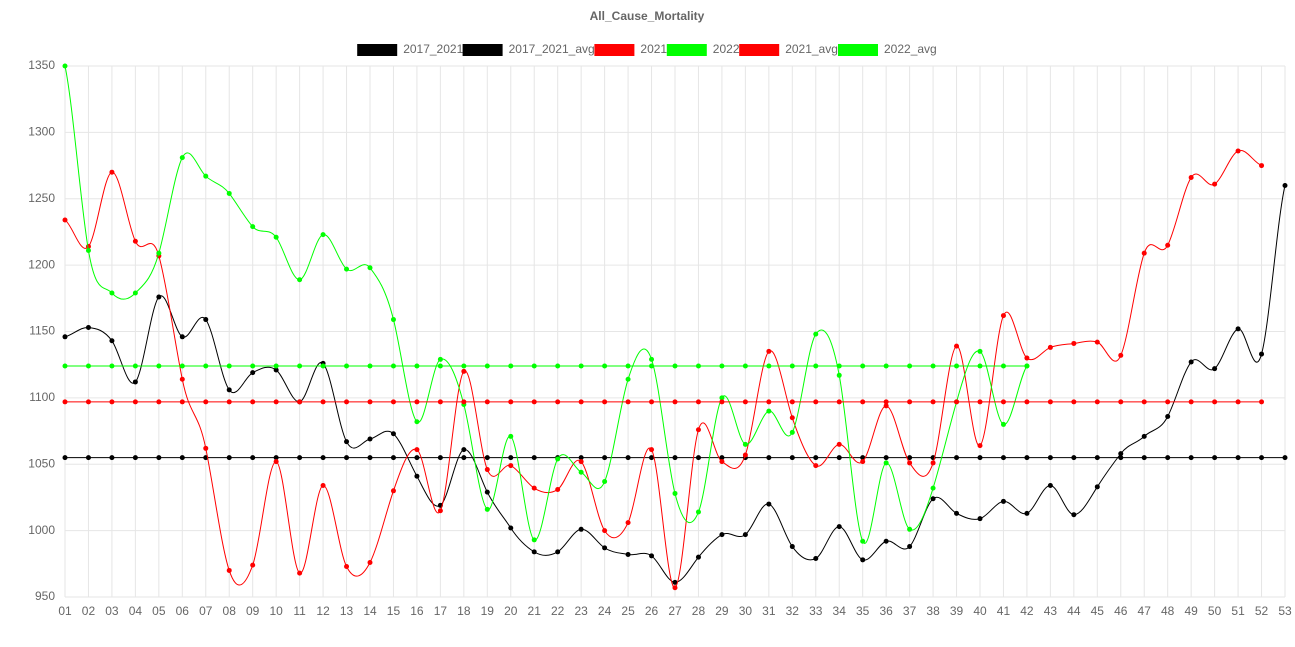 The width and height of the screenshot is (1295, 647). What do you see at coordinates (42, 331) in the screenshot?
I see `y-tick-label: 1150` at bounding box center [42, 331].